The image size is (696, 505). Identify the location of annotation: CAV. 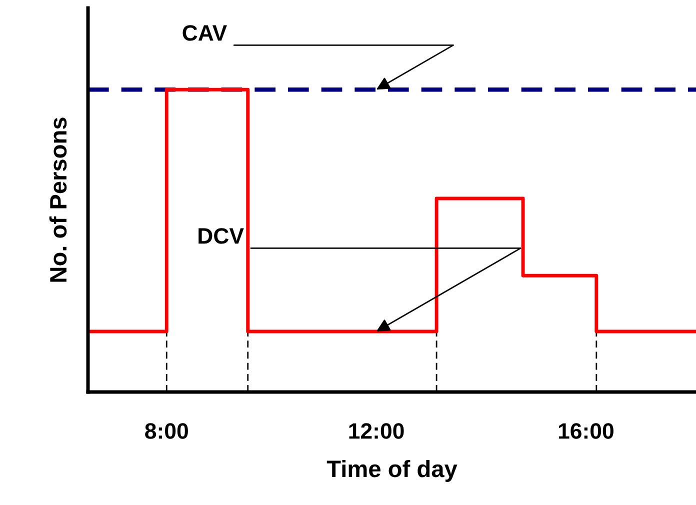
(204, 33).